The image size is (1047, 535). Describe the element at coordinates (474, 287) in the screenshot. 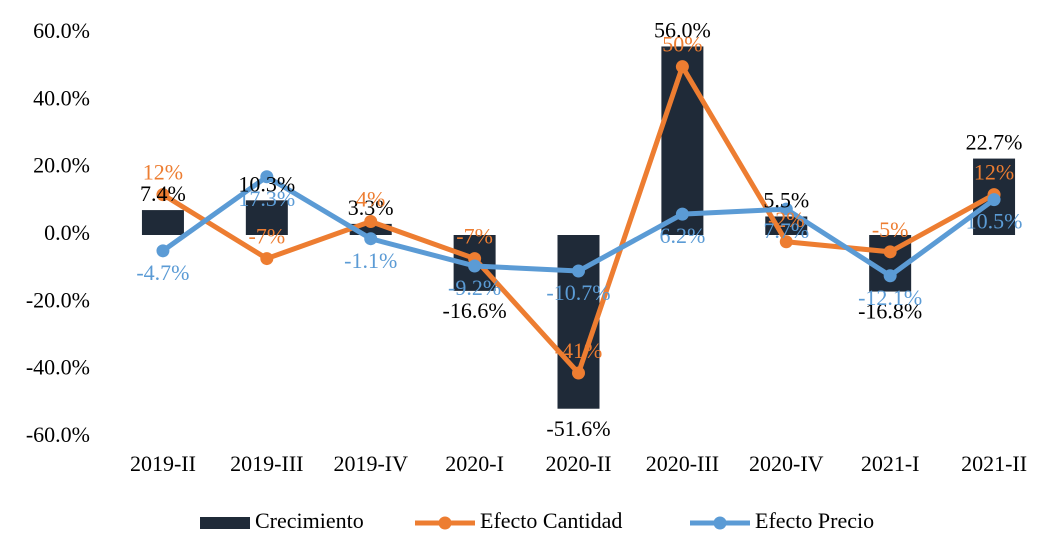

I see `value-label: -9.2%` at that location.